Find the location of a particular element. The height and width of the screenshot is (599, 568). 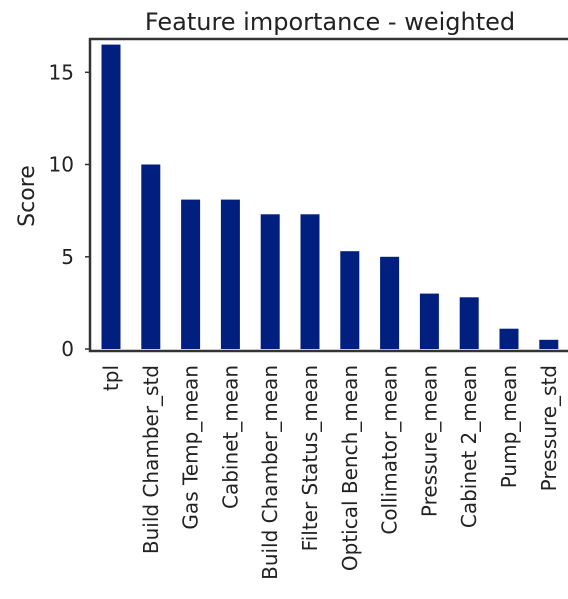

y-tick-label: 10 is located at coordinates (61, 165).